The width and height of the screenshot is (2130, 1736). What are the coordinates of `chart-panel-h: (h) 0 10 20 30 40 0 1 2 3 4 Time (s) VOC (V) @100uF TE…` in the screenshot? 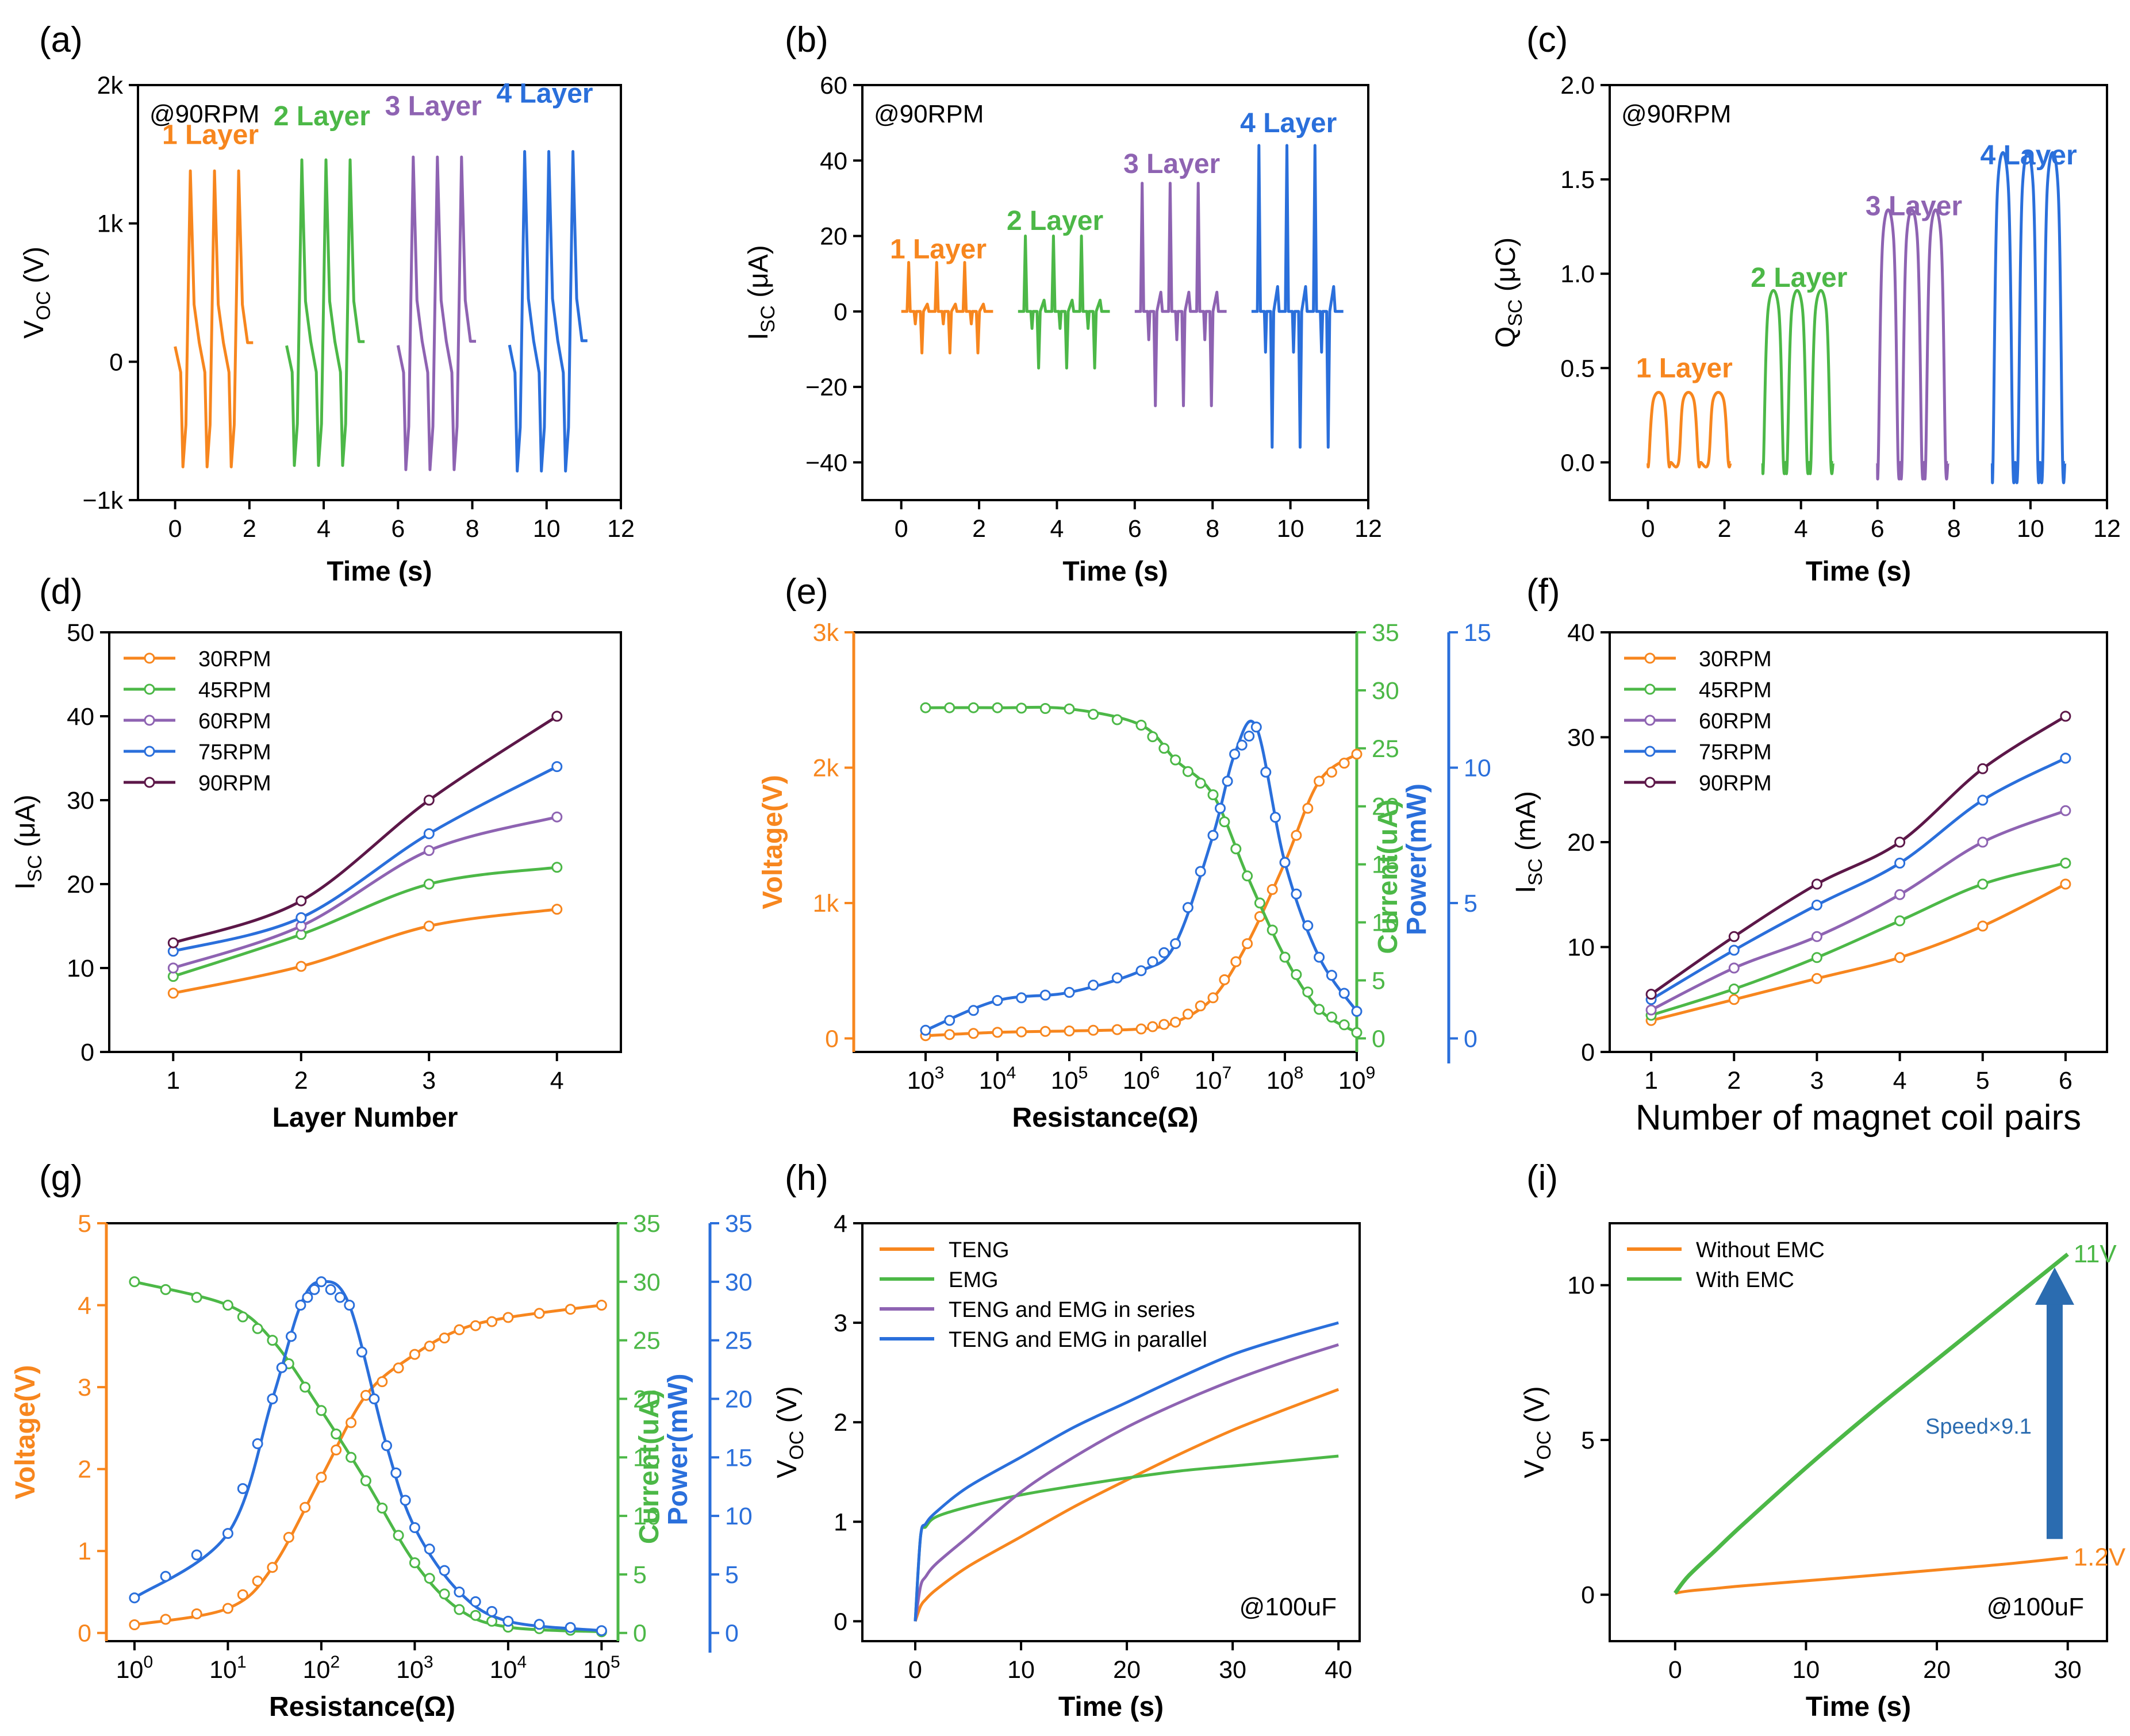 It's located at (1066, 1440).